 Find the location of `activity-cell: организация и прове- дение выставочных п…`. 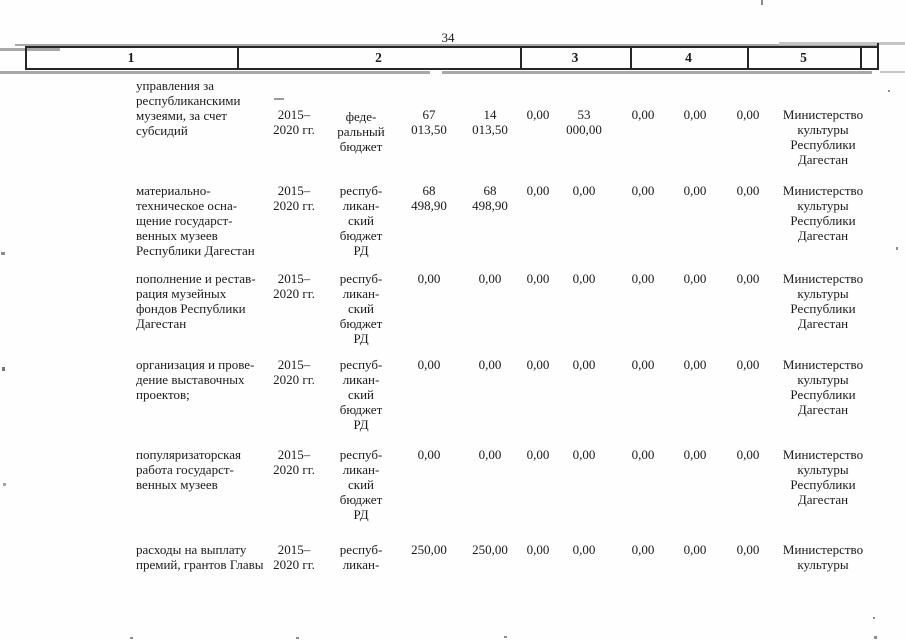

activity-cell: организация и прове- дение выставочных п… is located at coordinates (195, 379).